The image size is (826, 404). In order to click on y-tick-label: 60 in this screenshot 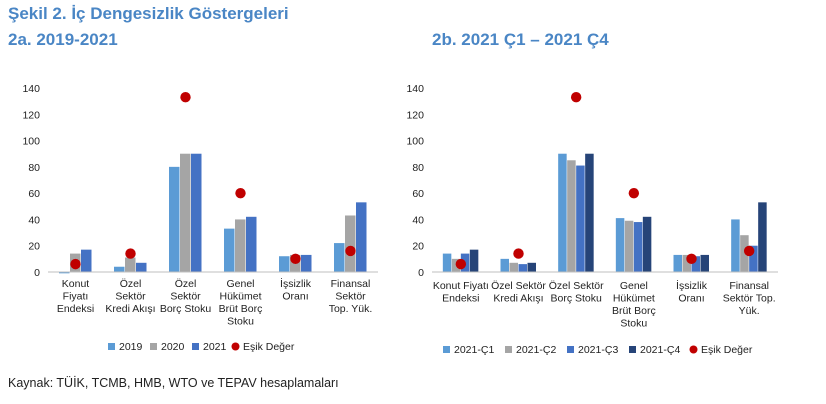, I will do `click(34, 194)`.